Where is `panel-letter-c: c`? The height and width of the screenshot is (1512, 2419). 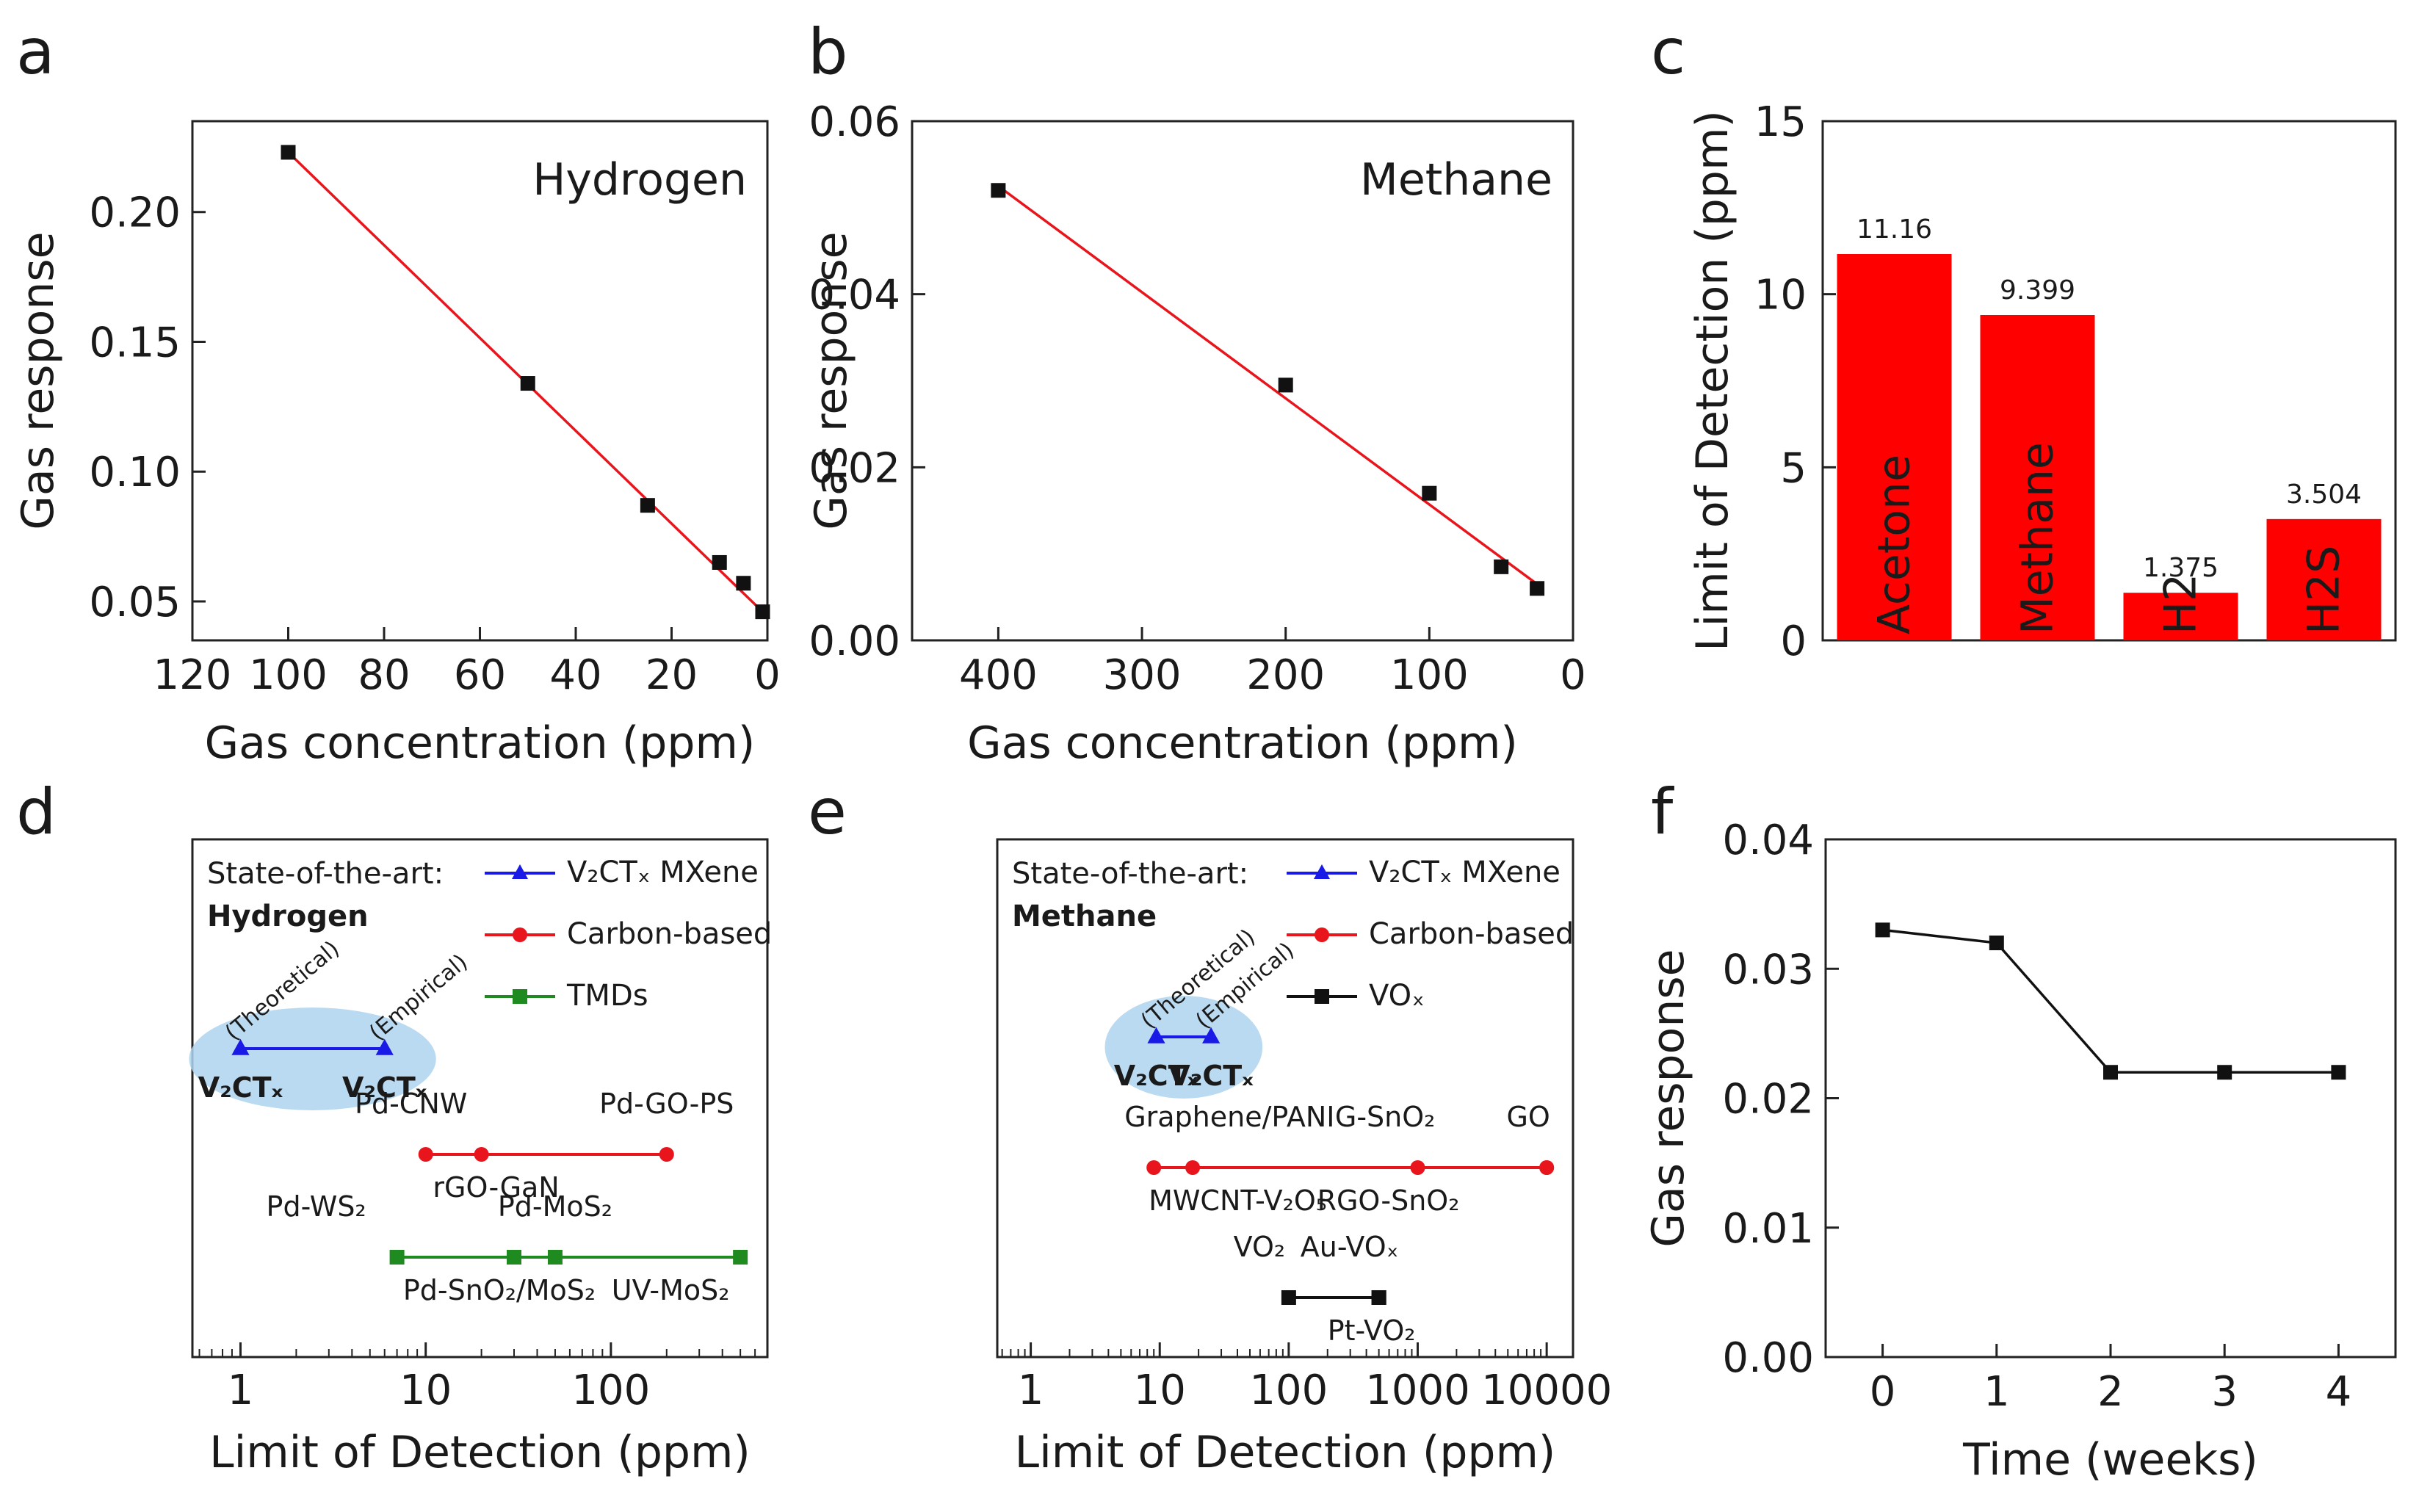
panel-letter-c: c is located at coordinates (1668, 52).